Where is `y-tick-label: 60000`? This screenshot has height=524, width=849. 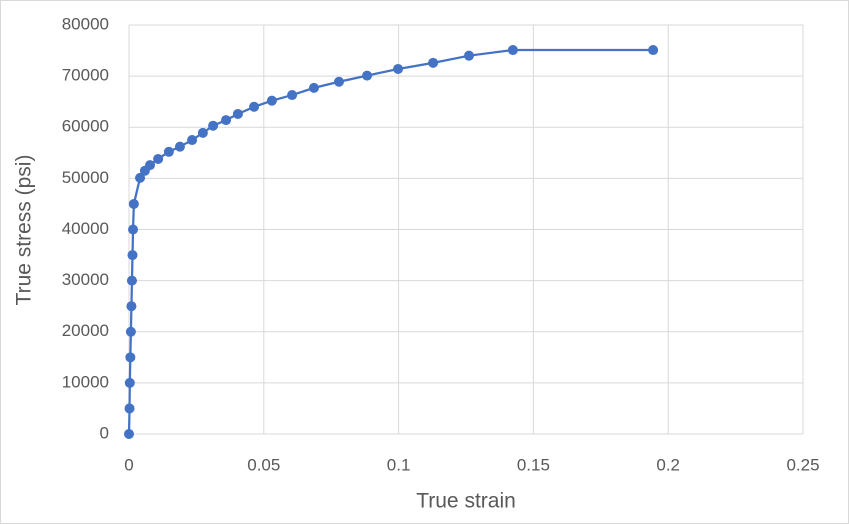 y-tick-label: 60000 is located at coordinates (85, 126).